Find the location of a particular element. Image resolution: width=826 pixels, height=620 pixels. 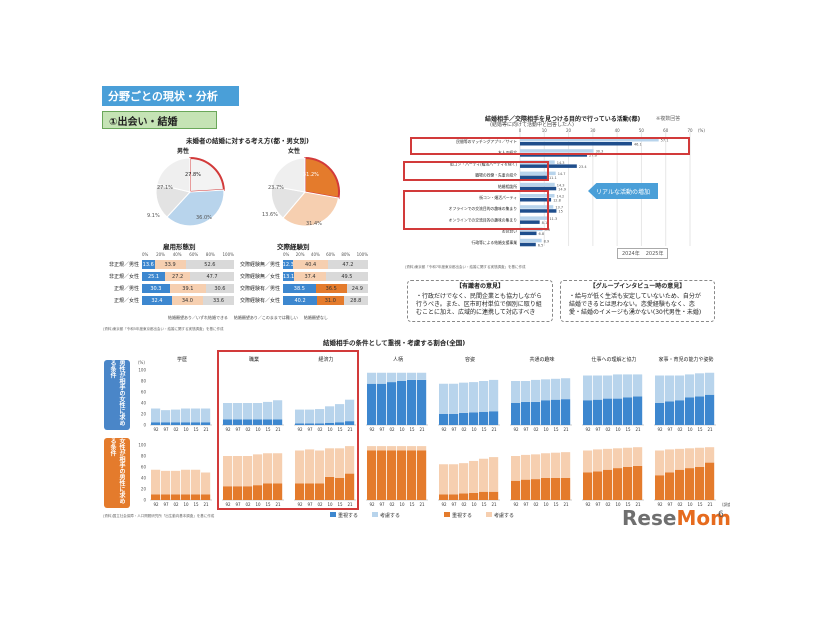

emp-tick-2: 40% is located at coordinates (177, 254).